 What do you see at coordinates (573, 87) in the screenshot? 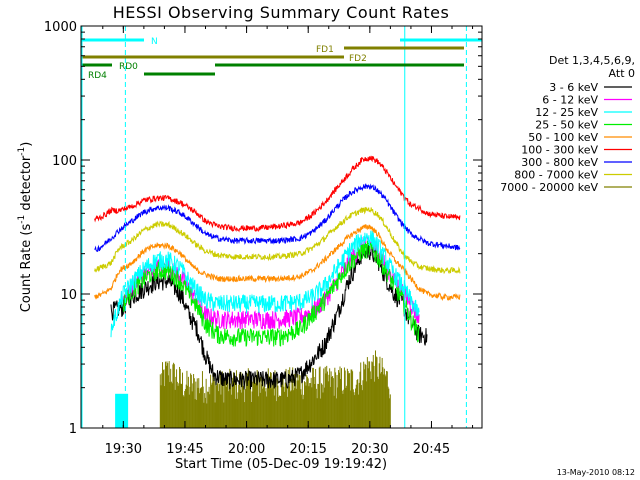
I see `legend-label: 3 - 6 keV` at bounding box center [573, 87].